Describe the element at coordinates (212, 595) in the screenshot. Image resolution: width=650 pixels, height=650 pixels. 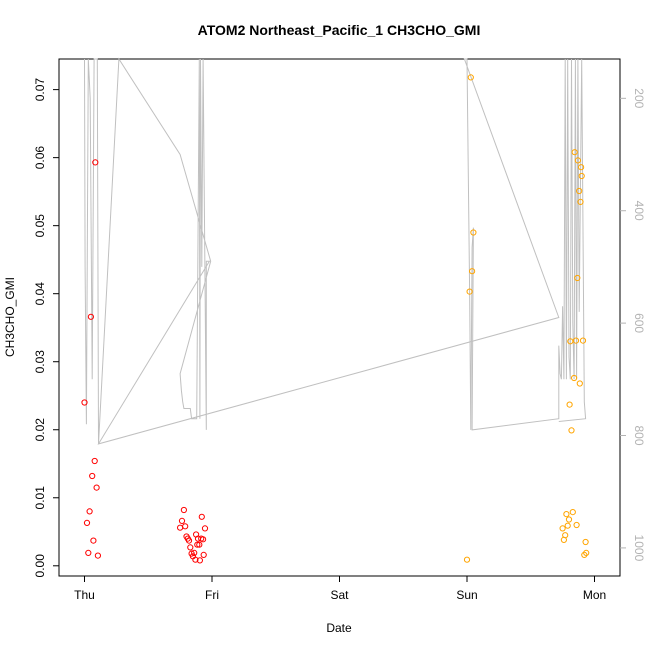
I see `x-tick-label: Fri` at that location.